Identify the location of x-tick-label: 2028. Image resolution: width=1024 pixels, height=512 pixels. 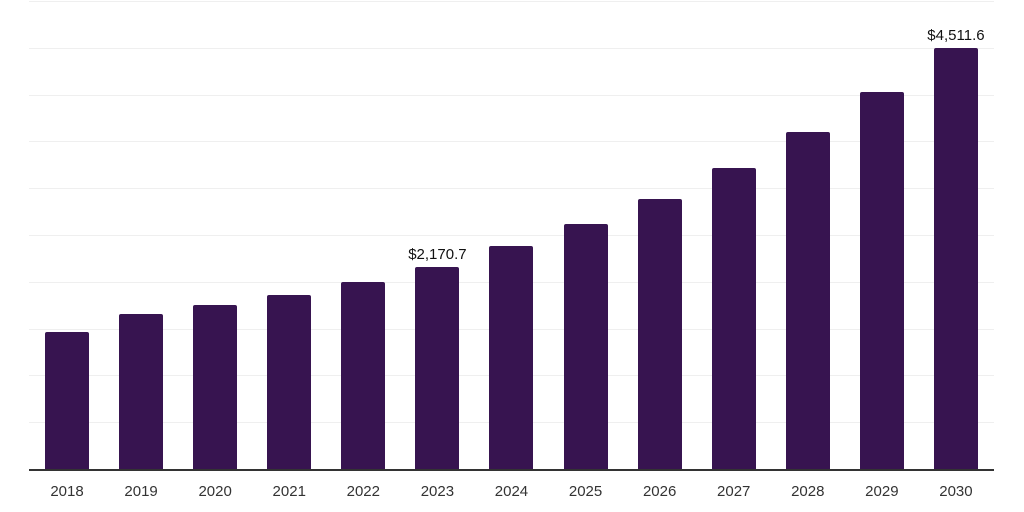
(808, 491).